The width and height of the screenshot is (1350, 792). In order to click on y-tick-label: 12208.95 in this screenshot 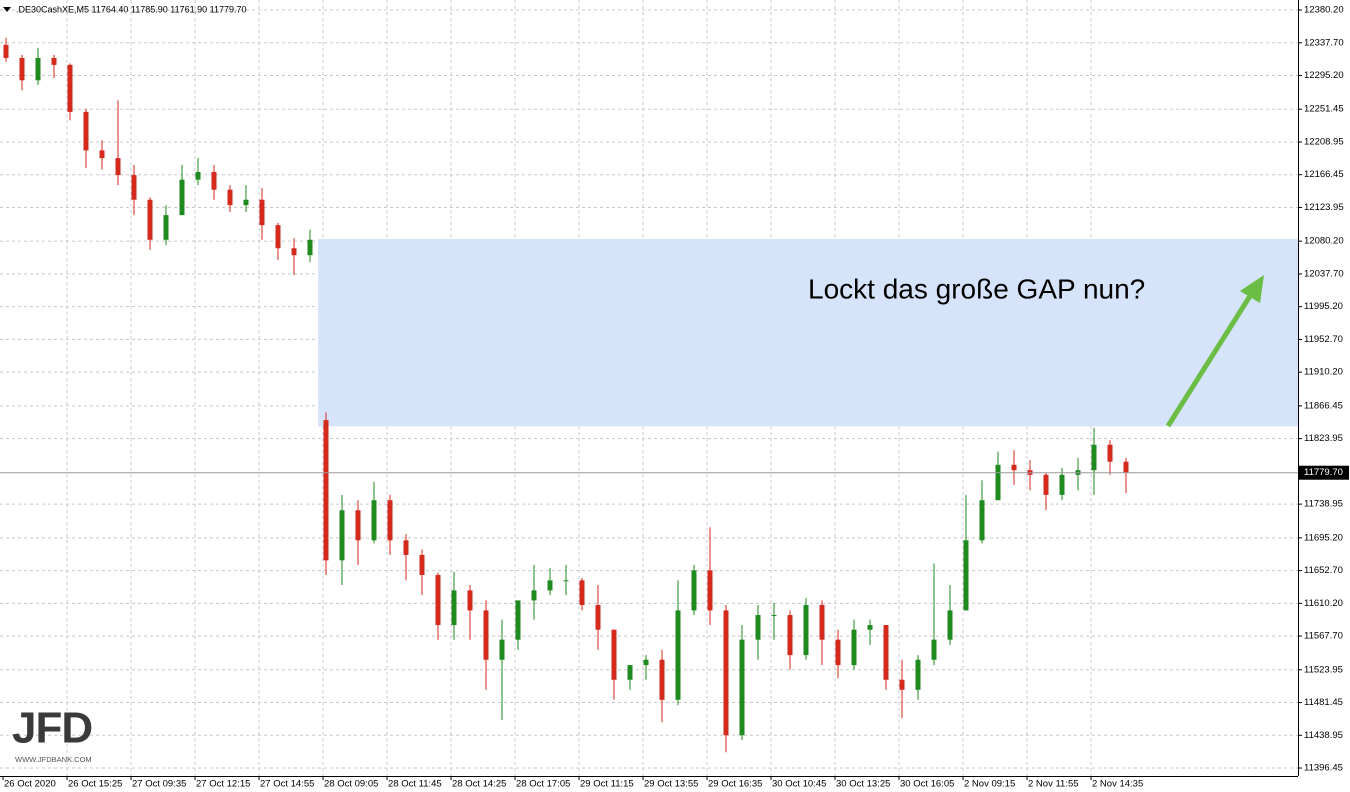, I will do `click(1324, 141)`.